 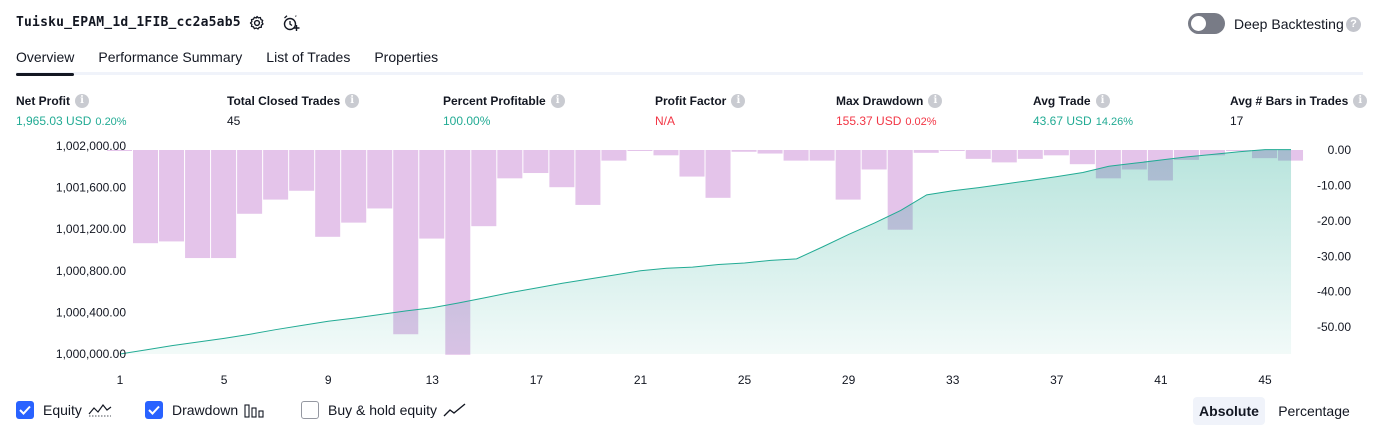 What do you see at coordinates (880, 101) in the screenshot?
I see `stat-label: Max Drawdown` at bounding box center [880, 101].